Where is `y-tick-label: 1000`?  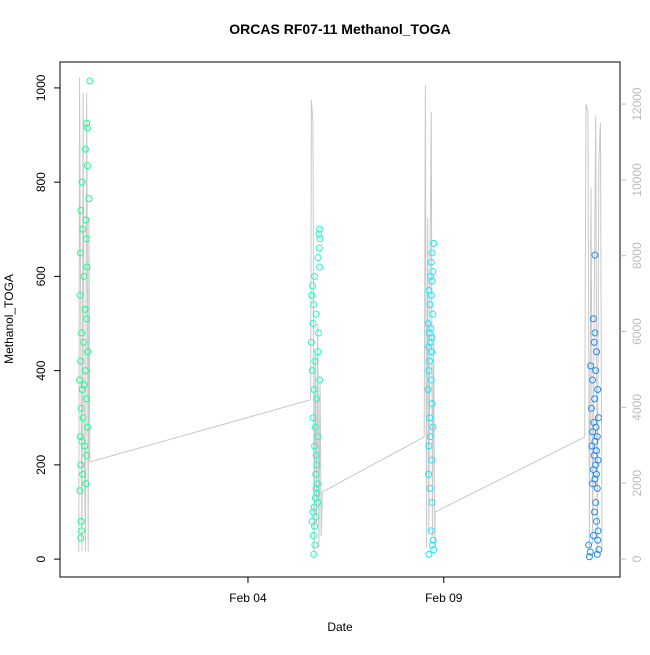
y-tick-label: 1000 is located at coordinates (41, 87).